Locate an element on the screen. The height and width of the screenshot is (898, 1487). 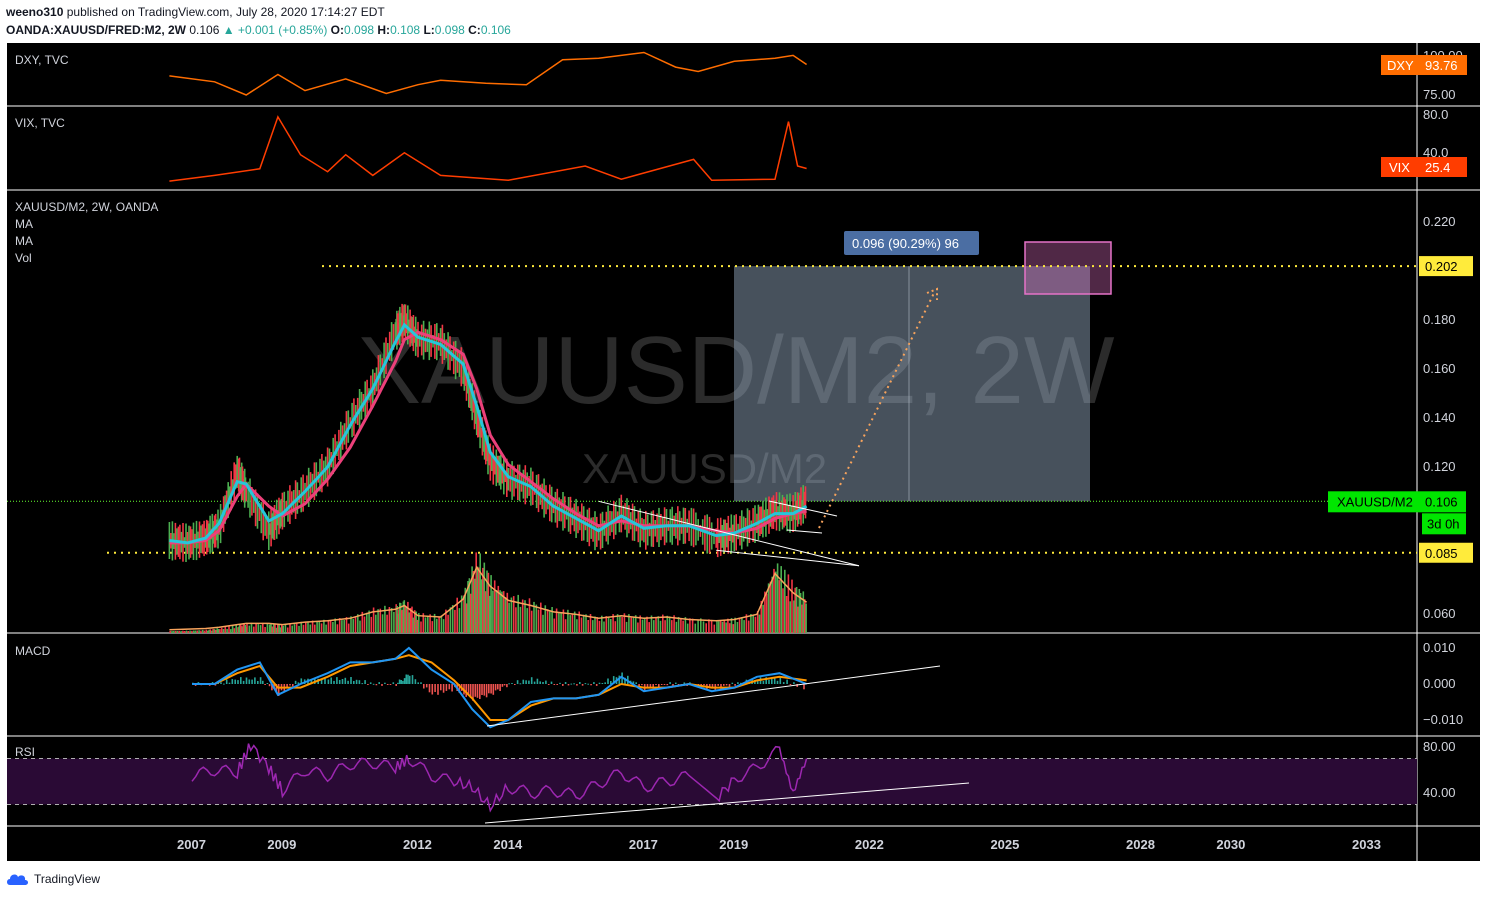
footer-brand: TradingView is located at coordinates (53, 879).